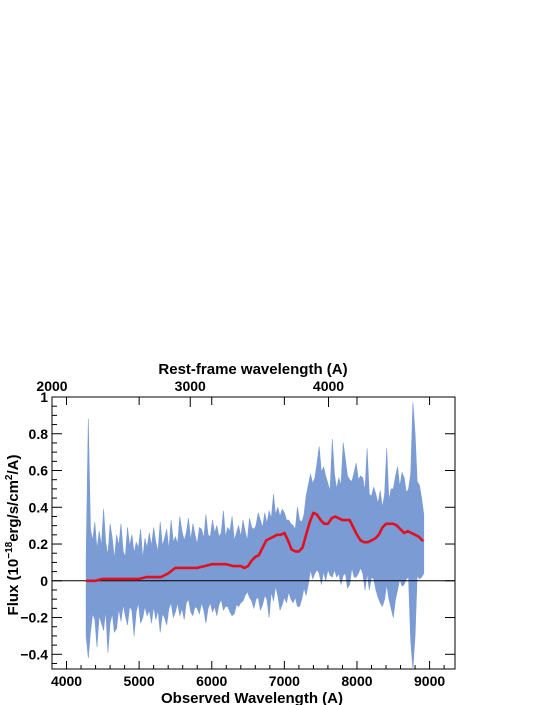 This screenshot has height=705, width=545. I want to click on y-tick-label: 0.6, so click(39, 471).